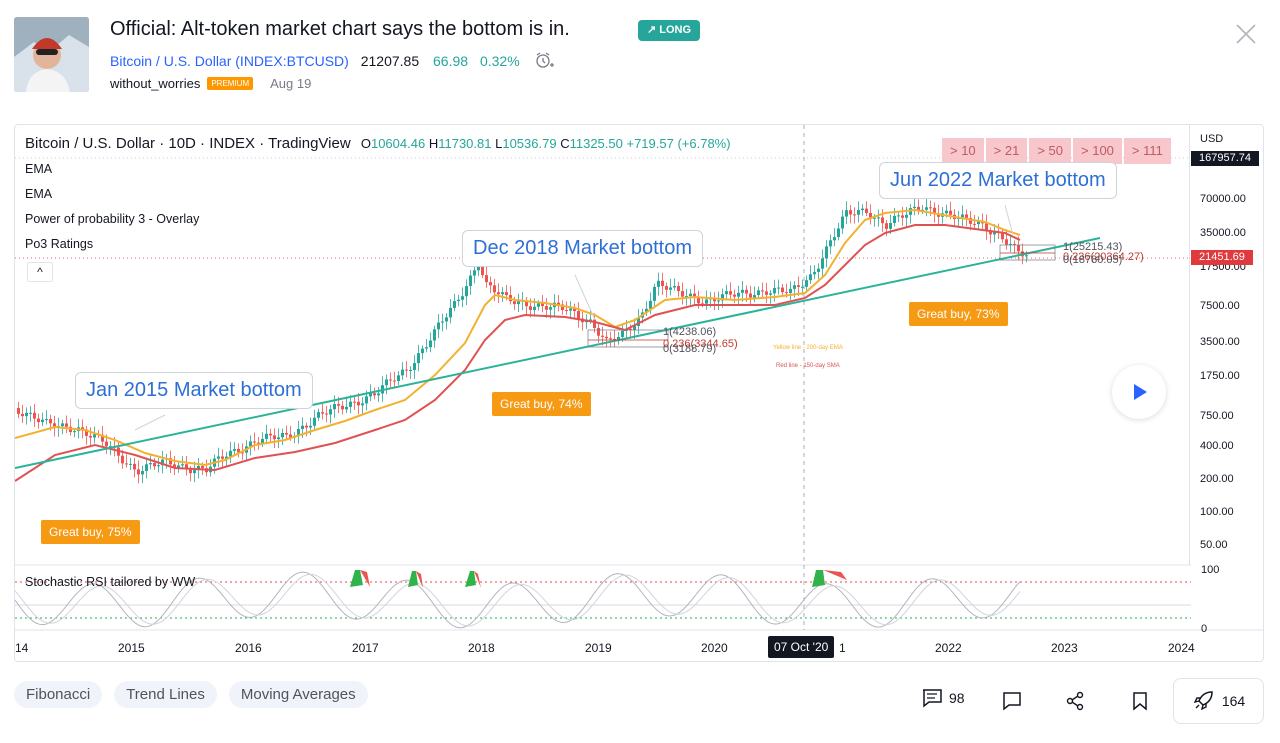 This screenshot has width=1280, height=743. Describe the element at coordinates (1214, 545) in the screenshot. I see `y-tick: 50.00` at that location.